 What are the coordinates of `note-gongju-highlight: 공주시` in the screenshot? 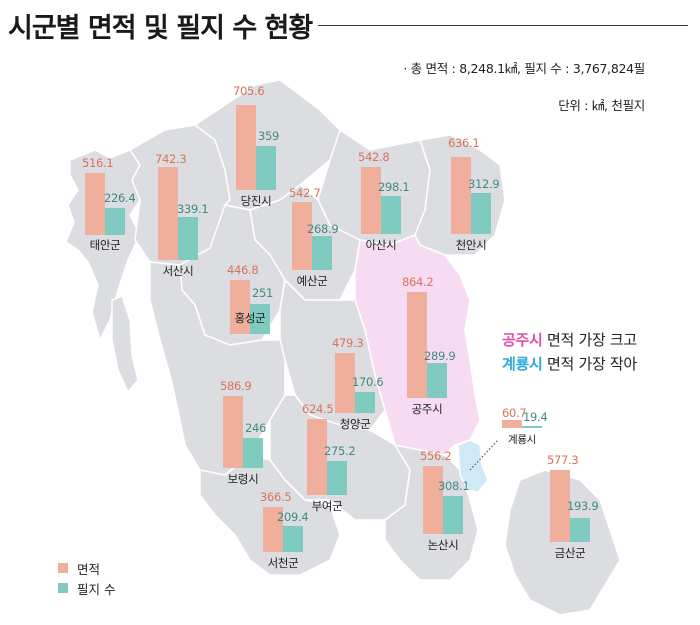 It's located at (522, 340).